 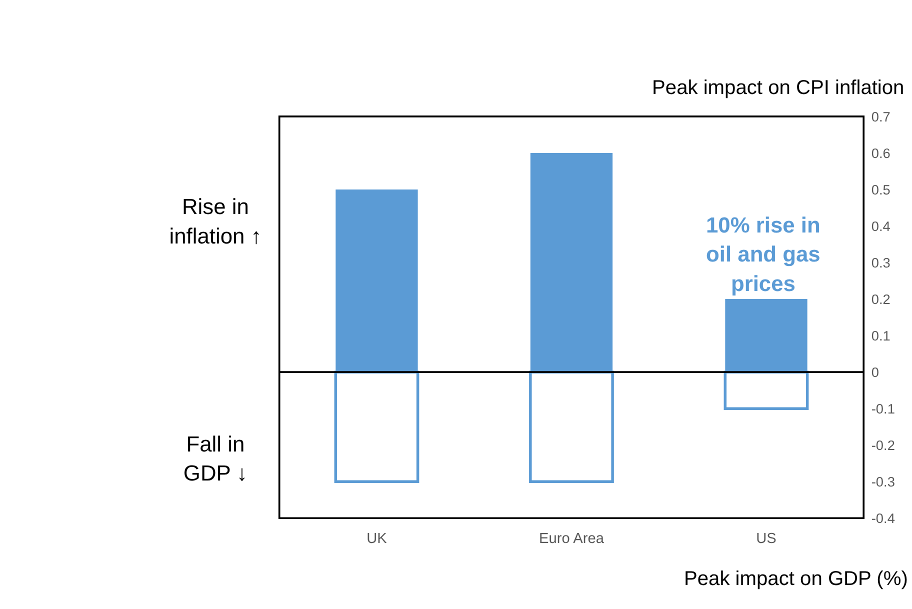 I want to click on x-tick-label: US, so click(x=766, y=539).